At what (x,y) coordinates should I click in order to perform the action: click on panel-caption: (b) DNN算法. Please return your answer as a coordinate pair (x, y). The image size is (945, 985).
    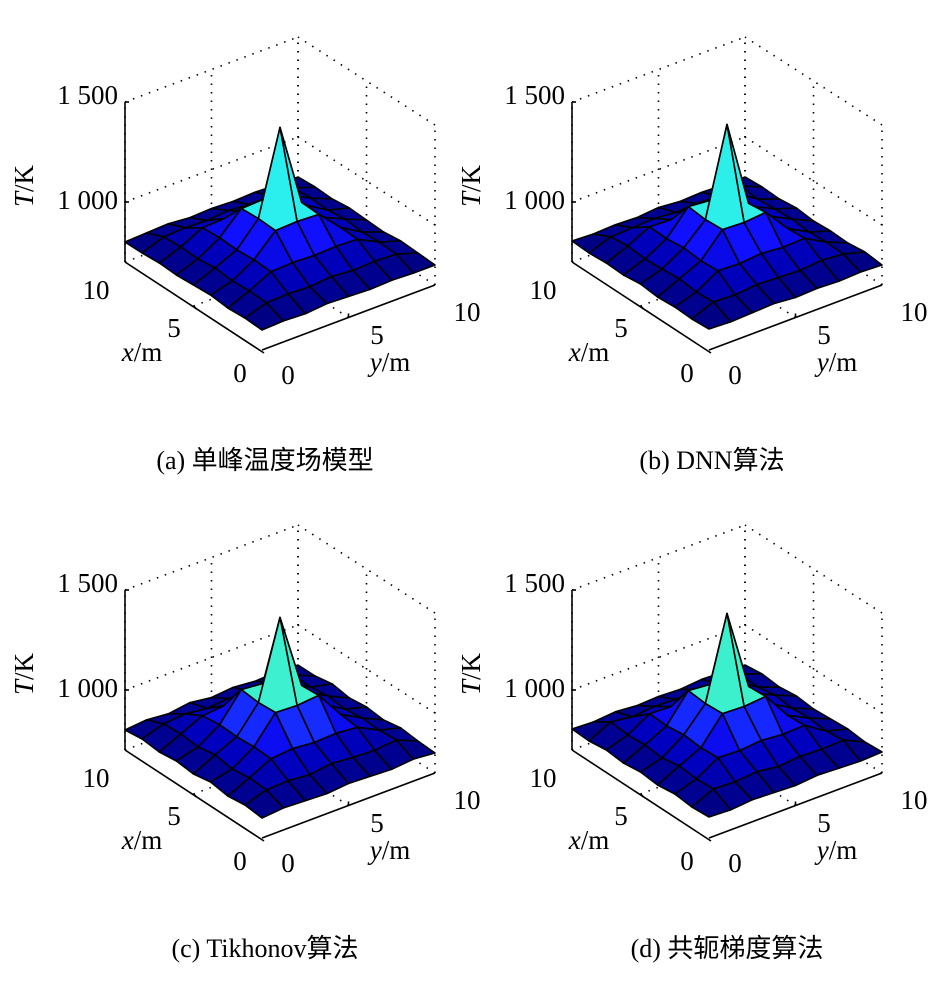
    Looking at the image, I should click on (711, 460).